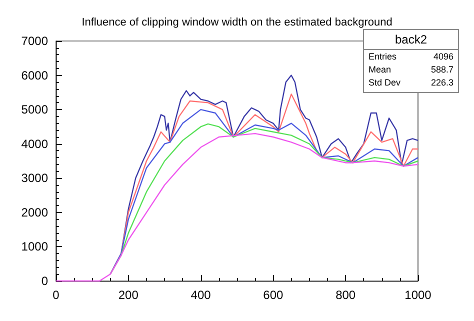 This screenshot has height=321, width=474. Describe the element at coordinates (201, 295) in the screenshot. I see `x-tick-label: 400` at that location.